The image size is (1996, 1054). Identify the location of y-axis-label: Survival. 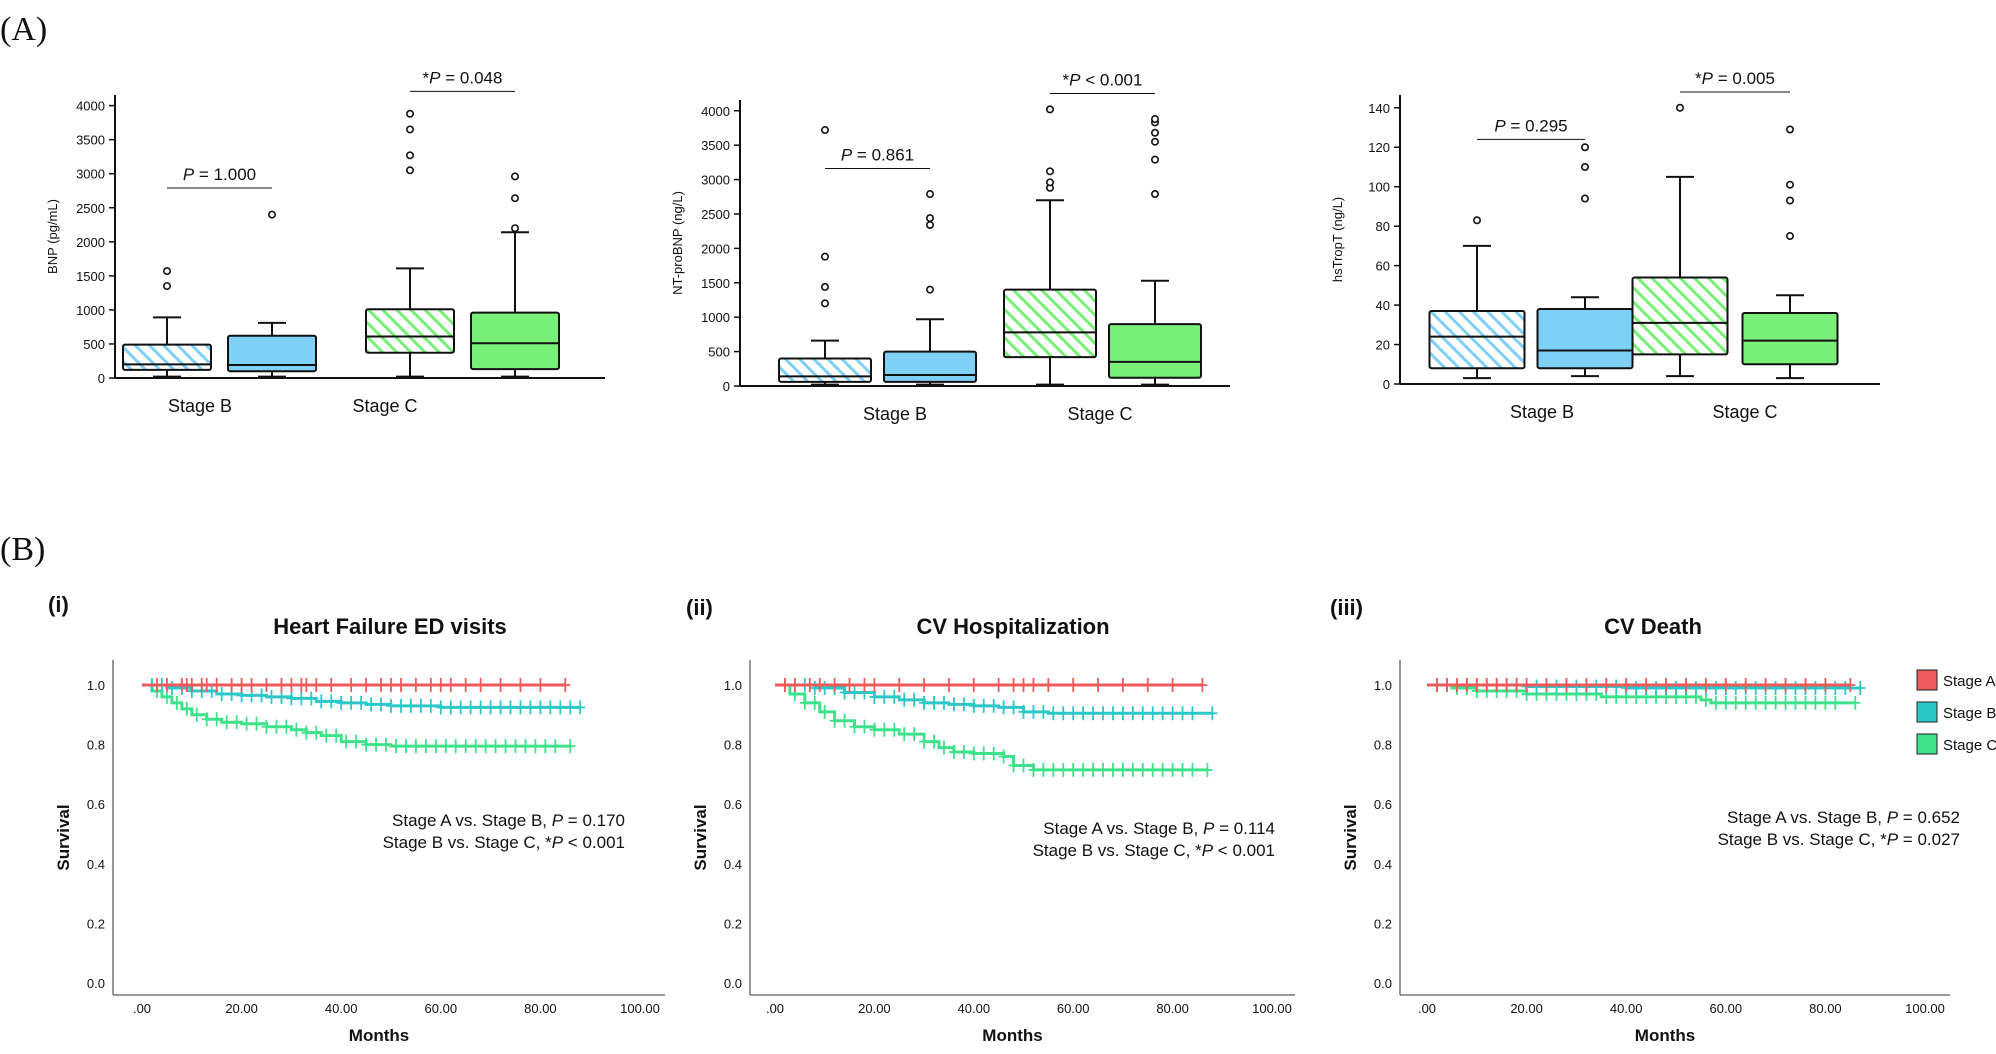
(63, 837).